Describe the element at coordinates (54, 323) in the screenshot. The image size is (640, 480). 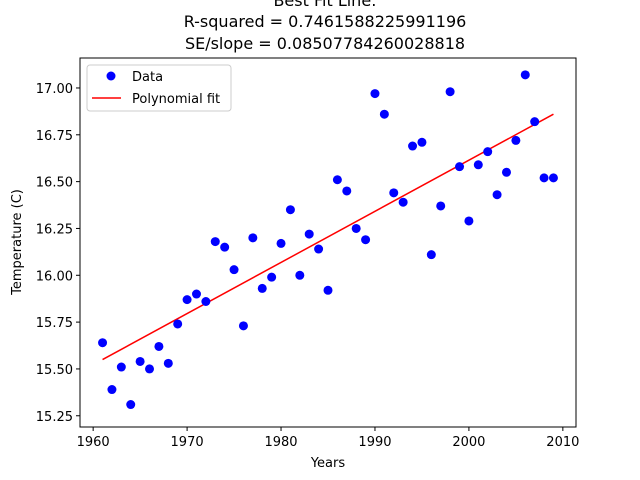
I see `y-tick-label: 15.75` at that location.